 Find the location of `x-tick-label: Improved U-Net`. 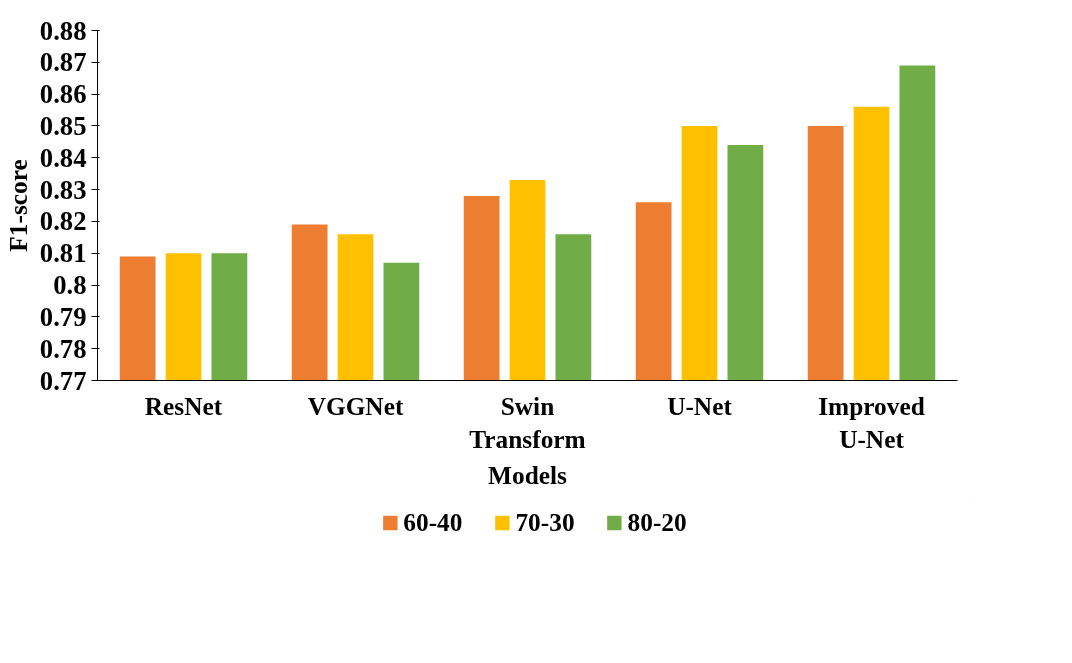

x-tick-label: Improved U-Net is located at coordinates (871, 422).